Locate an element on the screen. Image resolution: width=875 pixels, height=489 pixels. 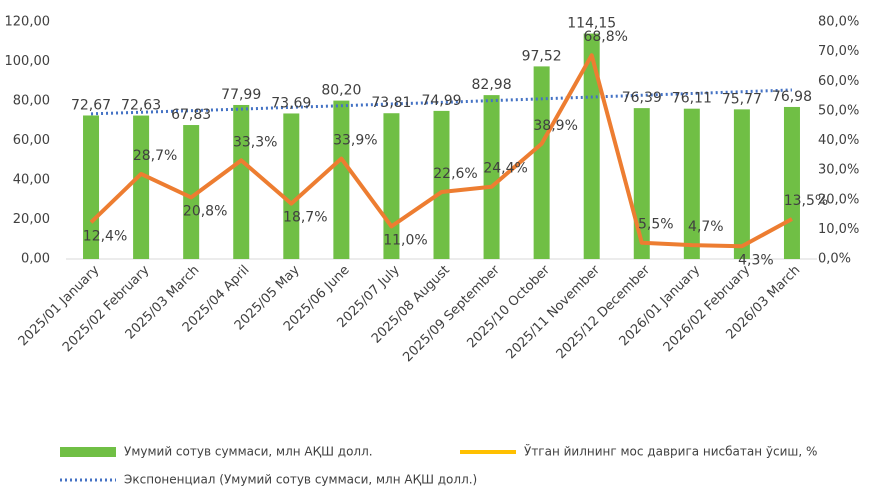
line-value-label: 22,6% is located at coordinates (455, 174).